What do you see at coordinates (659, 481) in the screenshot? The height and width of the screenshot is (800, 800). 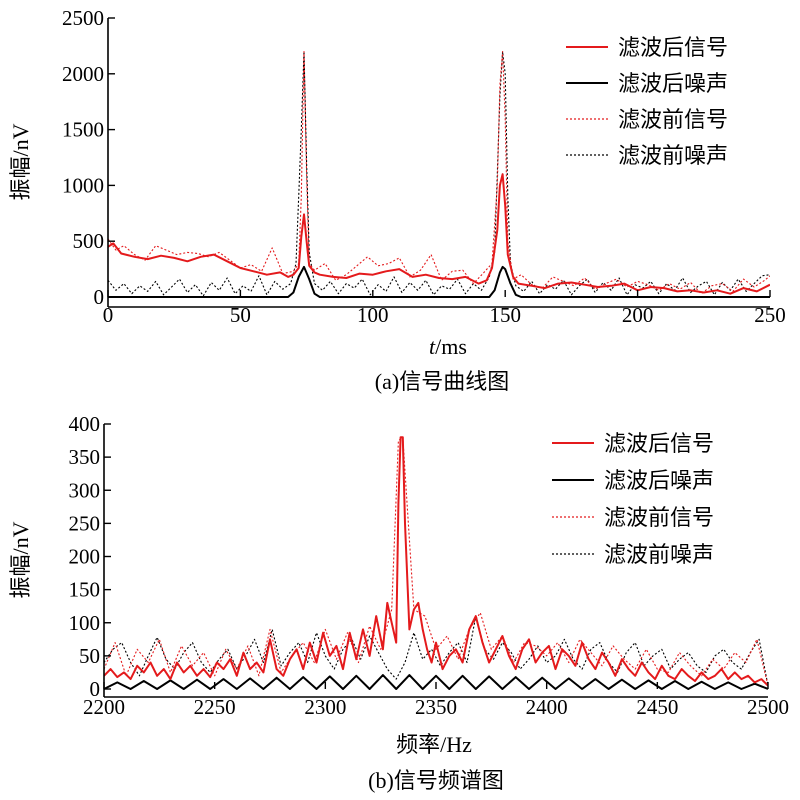 I see `signal-spectrum-legend-label-filtered-noise: 滤波后噪声` at bounding box center [659, 481].